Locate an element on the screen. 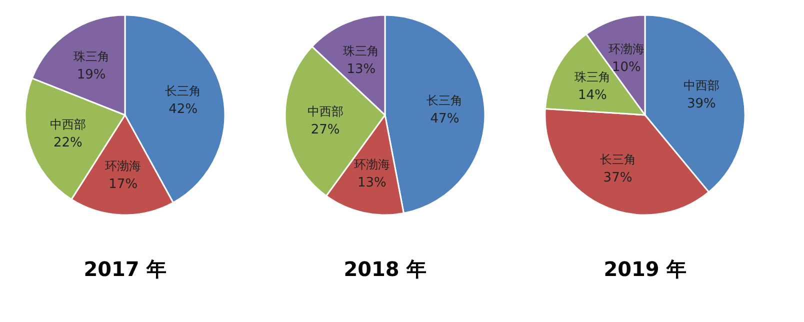 Image resolution: width=804 pixels, height=322 pixels. data-label: 14% is located at coordinates (592, 96).